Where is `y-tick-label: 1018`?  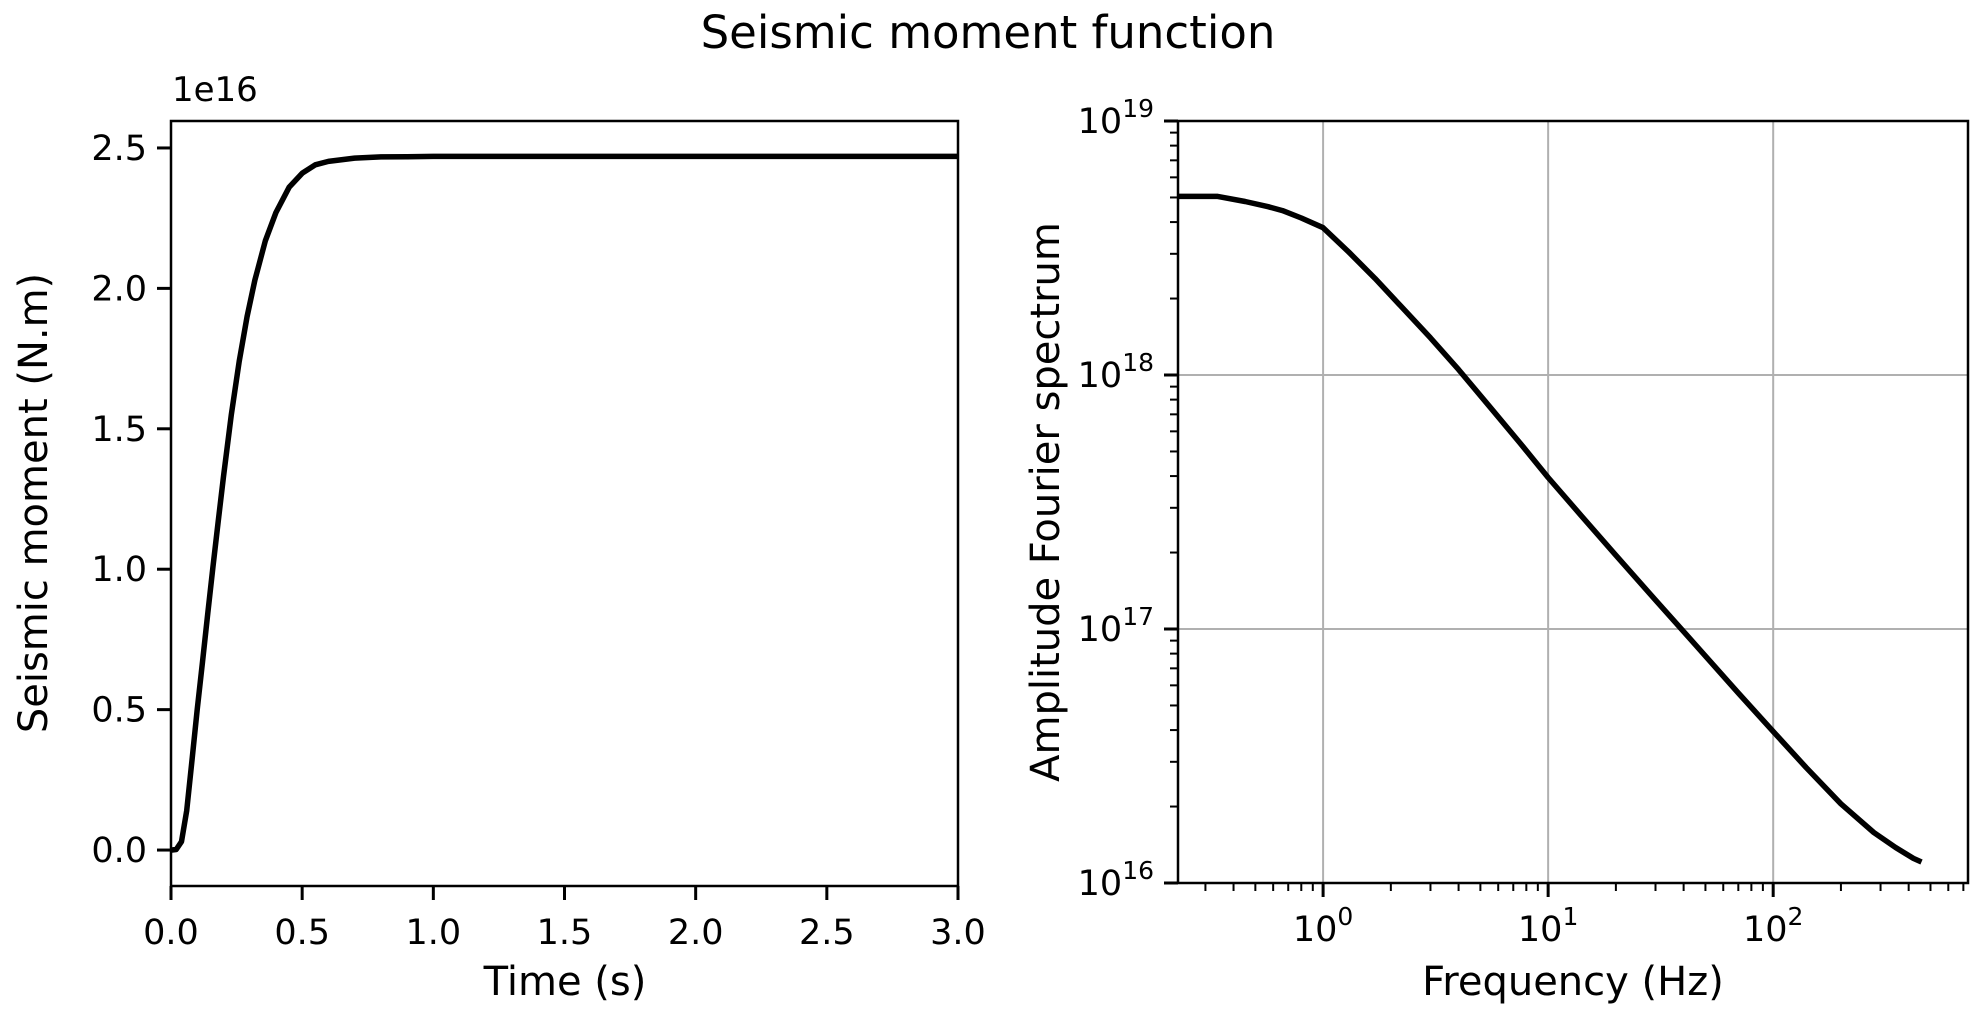
y-tick-label: 1018 is located at coordinates (1116, 372).